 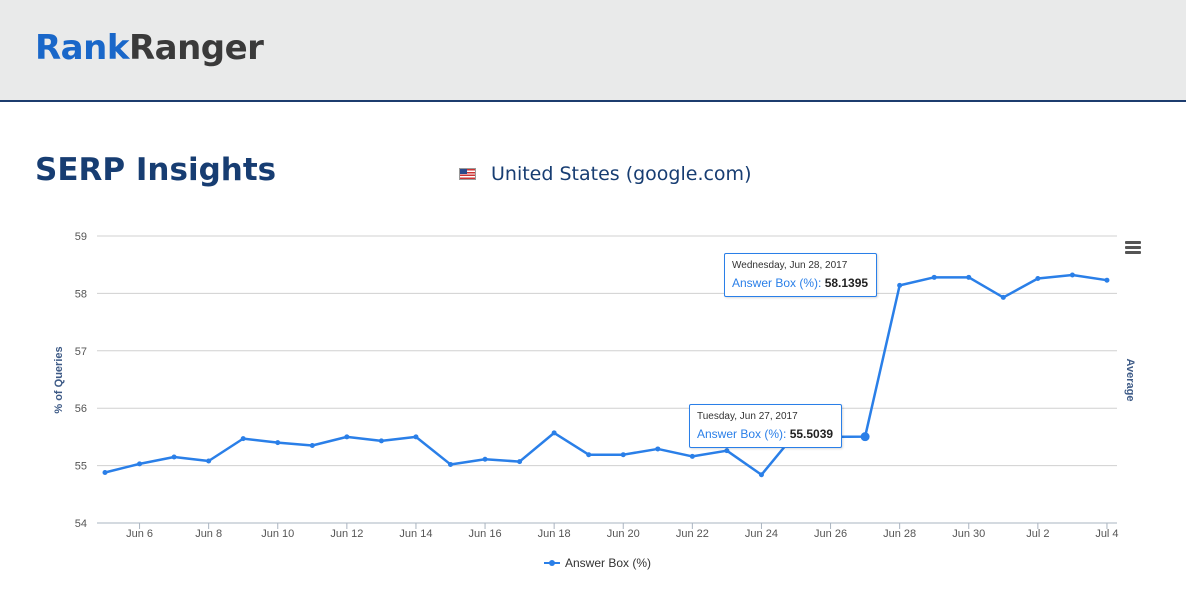 What do you see at coordinates (81, 409) in the screenshot?
I see `y-tick-label: 56` at bounding box center [81, 409].